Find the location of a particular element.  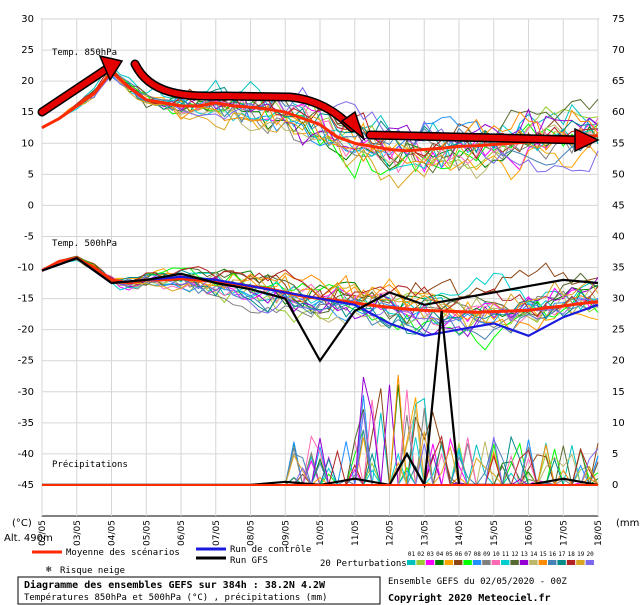

right-unit-label: (mm) is located at coordinates (628, 523).